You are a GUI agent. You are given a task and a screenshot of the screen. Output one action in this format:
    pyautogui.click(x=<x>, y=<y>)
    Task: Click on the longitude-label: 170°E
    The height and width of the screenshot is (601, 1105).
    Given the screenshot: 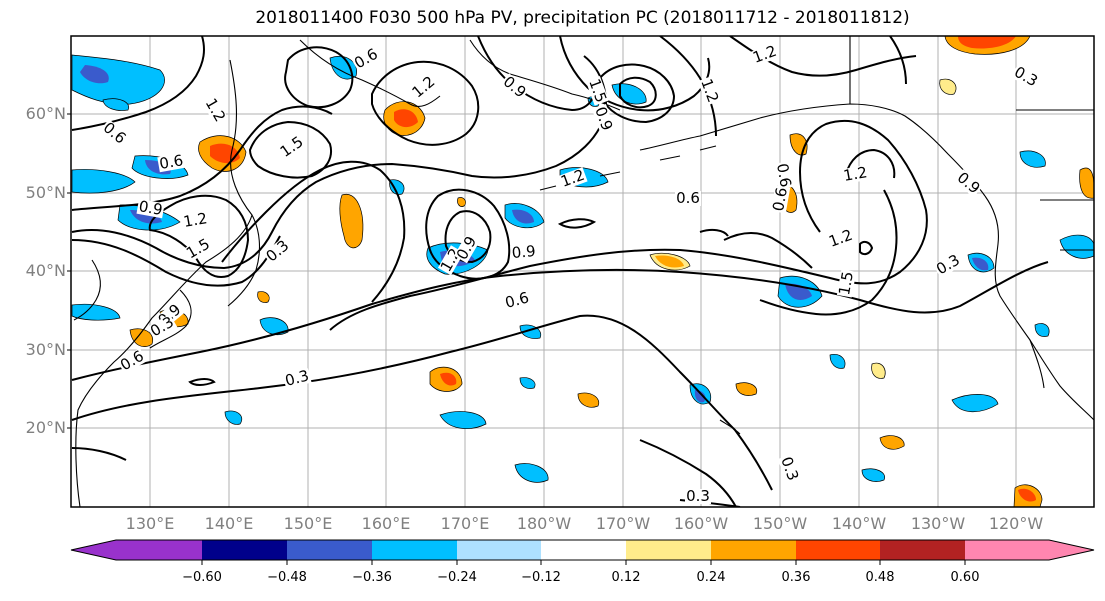 What is the action you would take?
    pyautogui.click(x=465, y=523)
    